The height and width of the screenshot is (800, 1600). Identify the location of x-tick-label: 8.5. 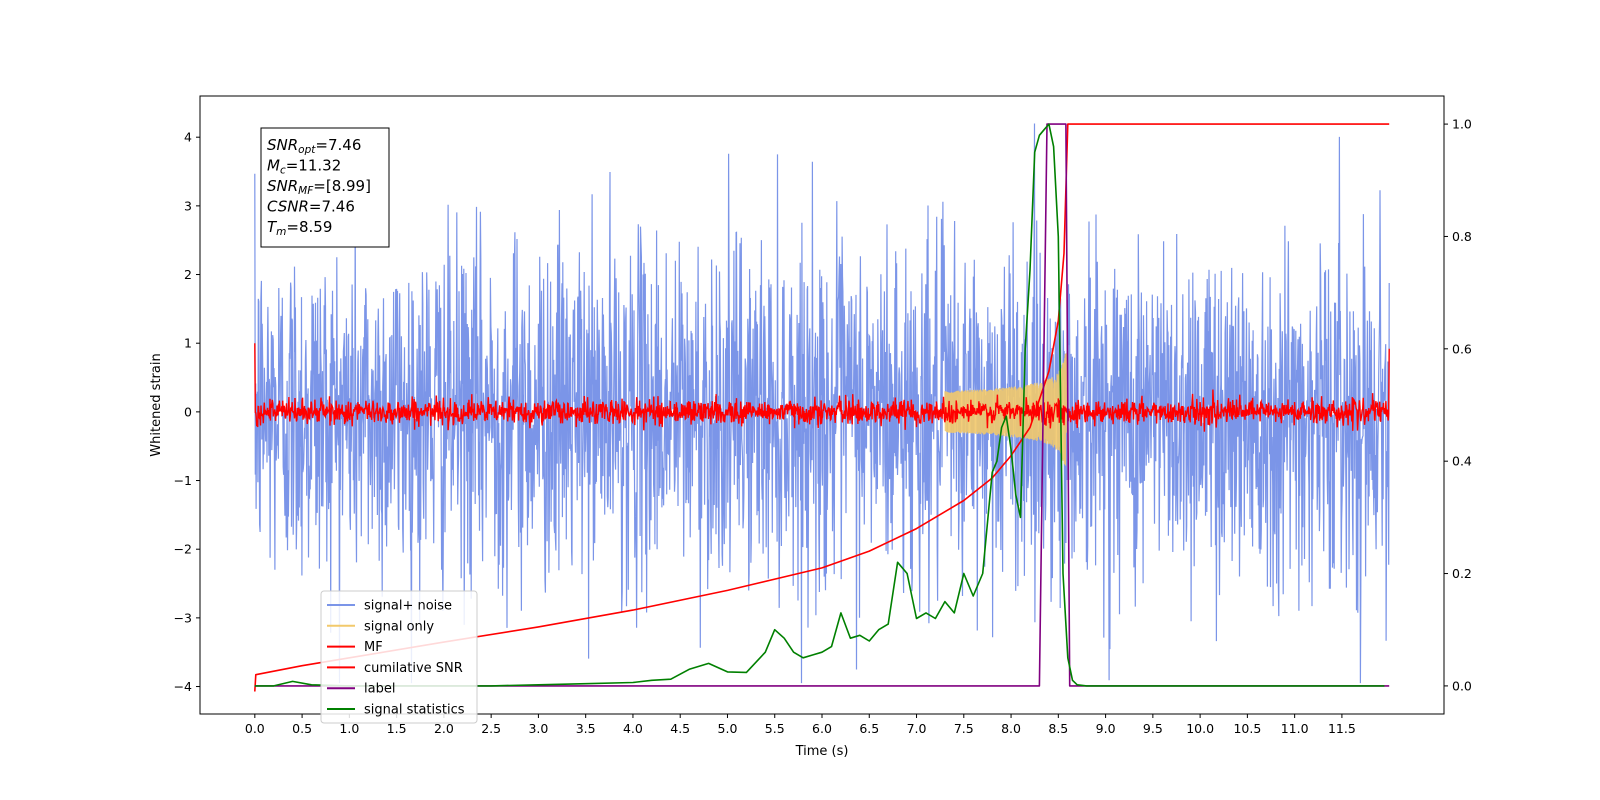
(1058, 728).